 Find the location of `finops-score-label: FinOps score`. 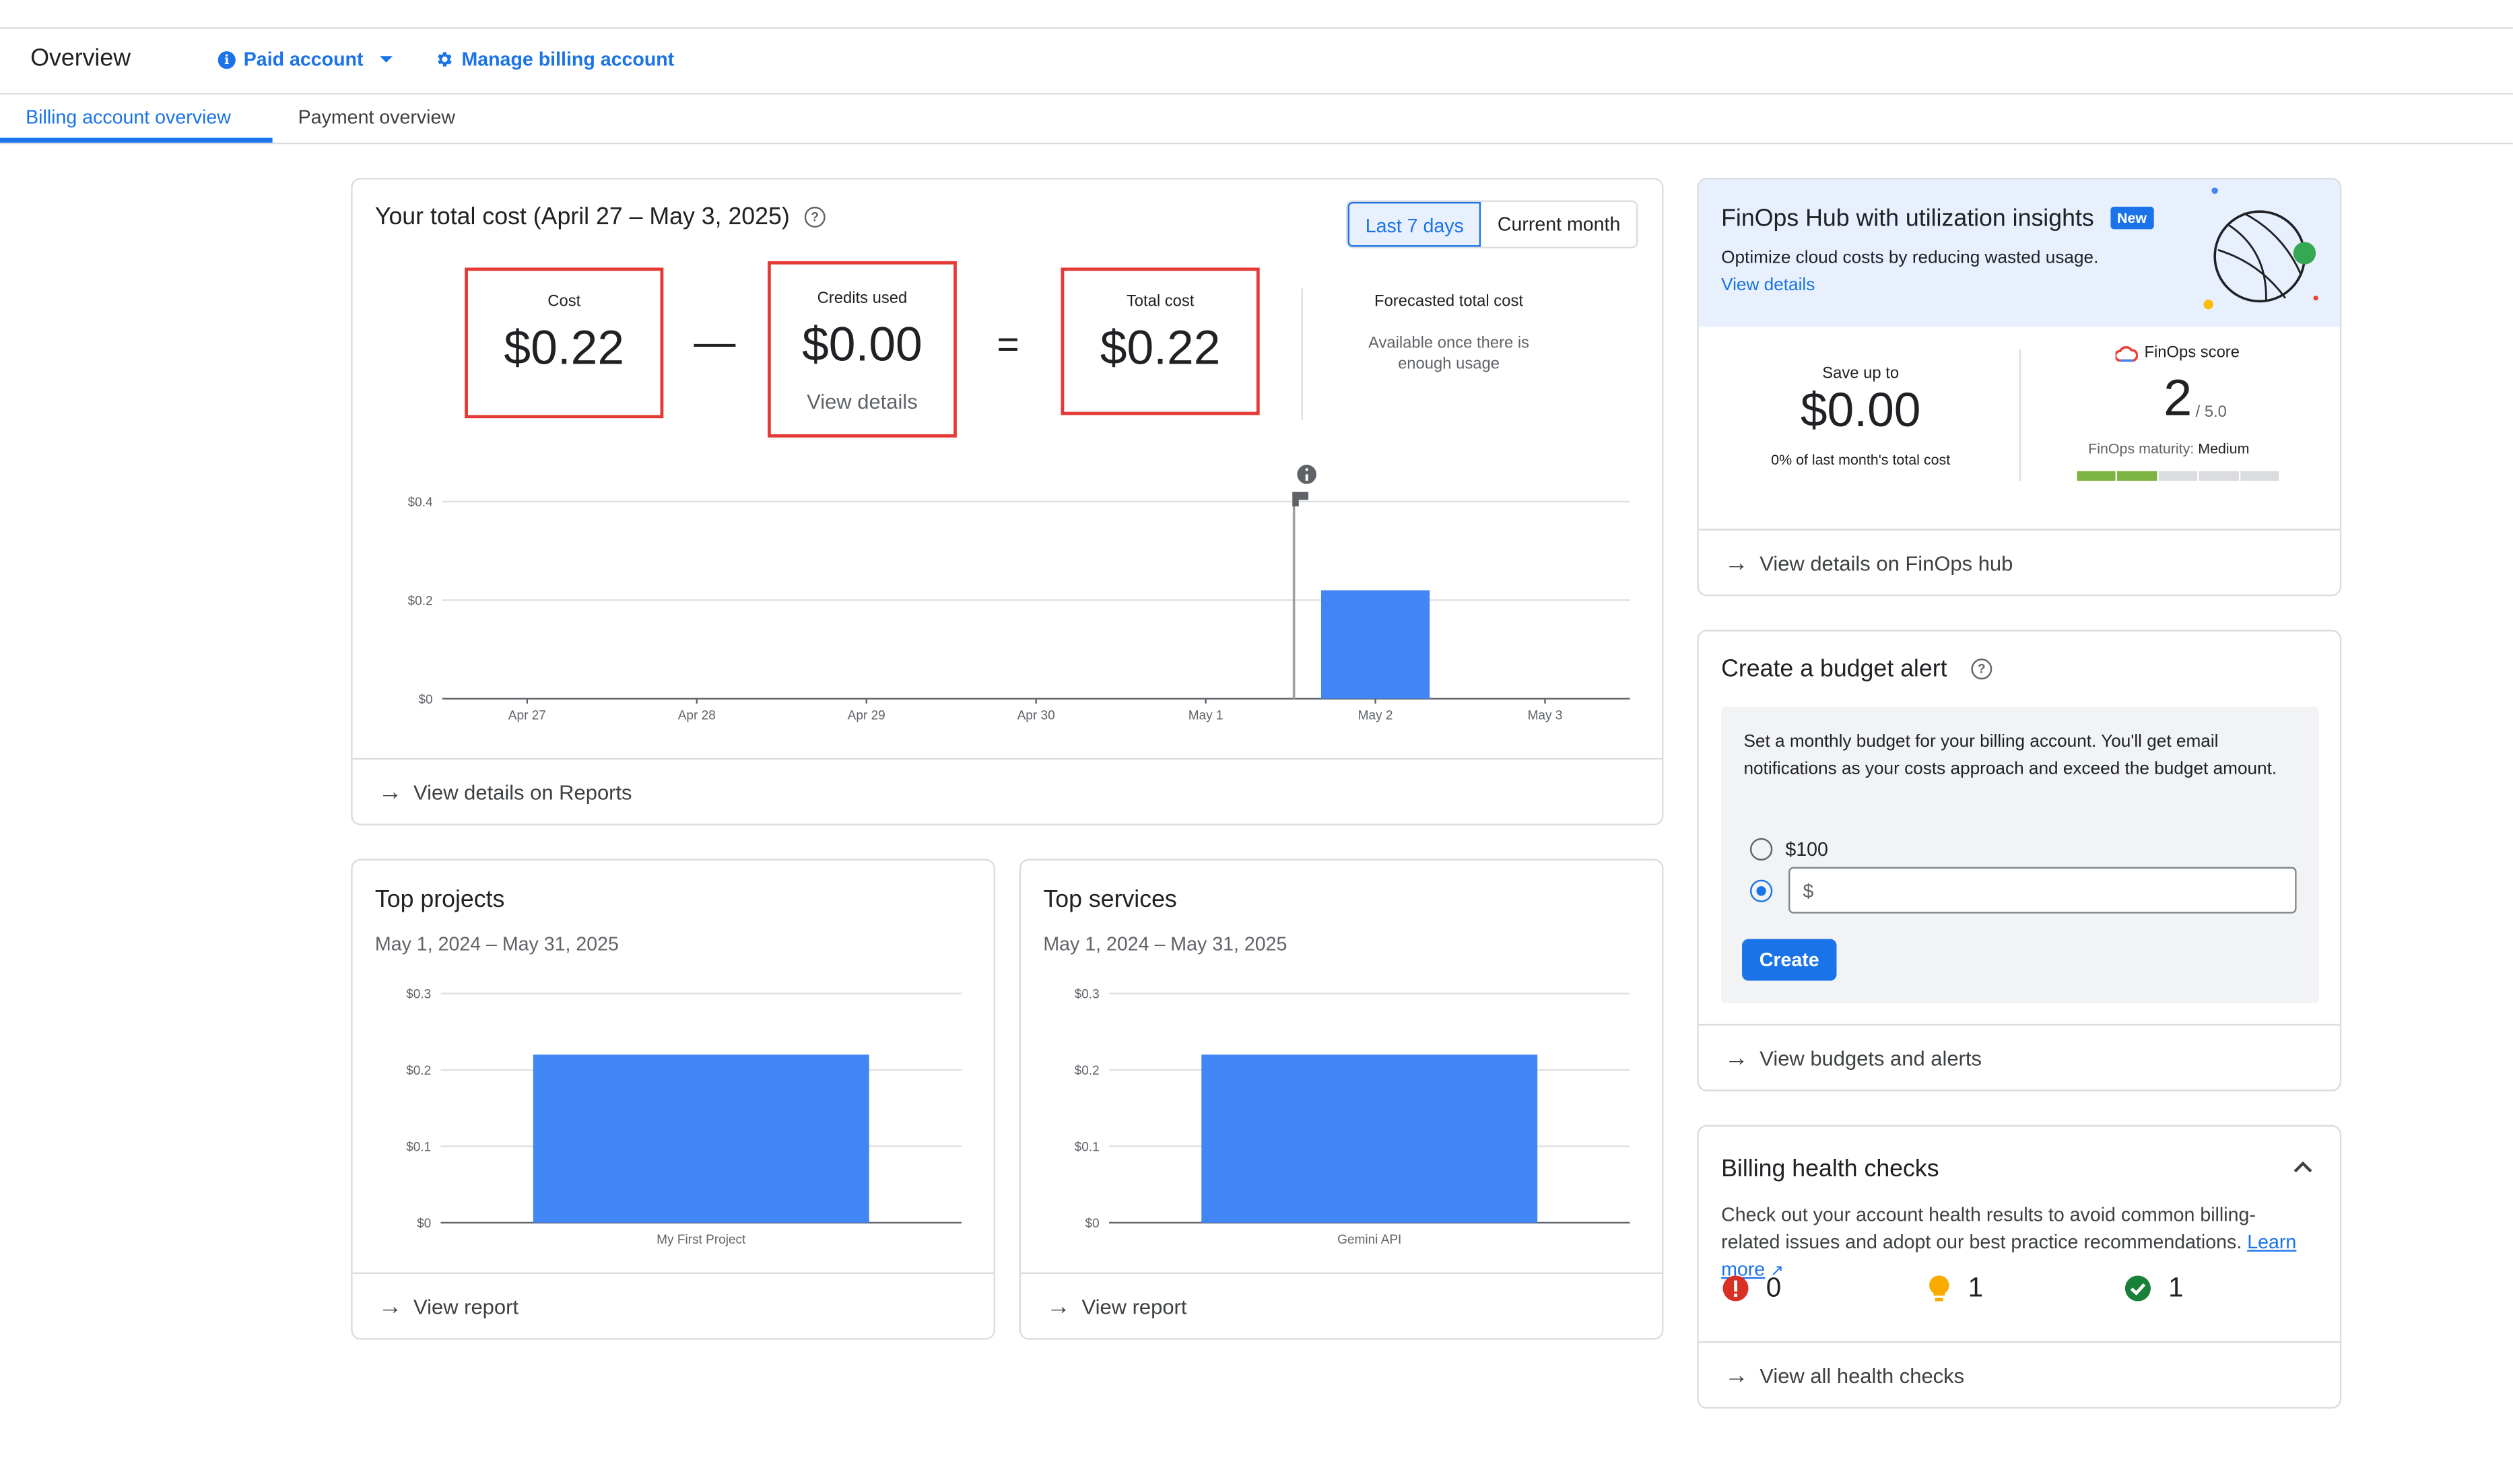

finops-score-label: FinOps score is located at coordinates (2192, 353).